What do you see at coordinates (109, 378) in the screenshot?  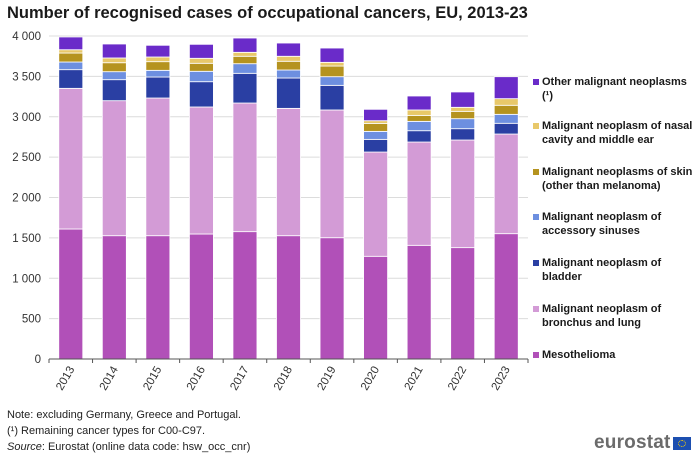 I see `x-tick-label: 2014` at bounding box center [109, 378].